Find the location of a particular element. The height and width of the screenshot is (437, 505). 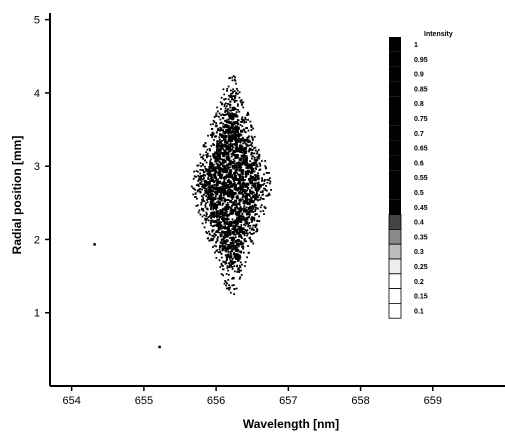

colorbar-label: 0.75 is located at coordinates (421, 119).